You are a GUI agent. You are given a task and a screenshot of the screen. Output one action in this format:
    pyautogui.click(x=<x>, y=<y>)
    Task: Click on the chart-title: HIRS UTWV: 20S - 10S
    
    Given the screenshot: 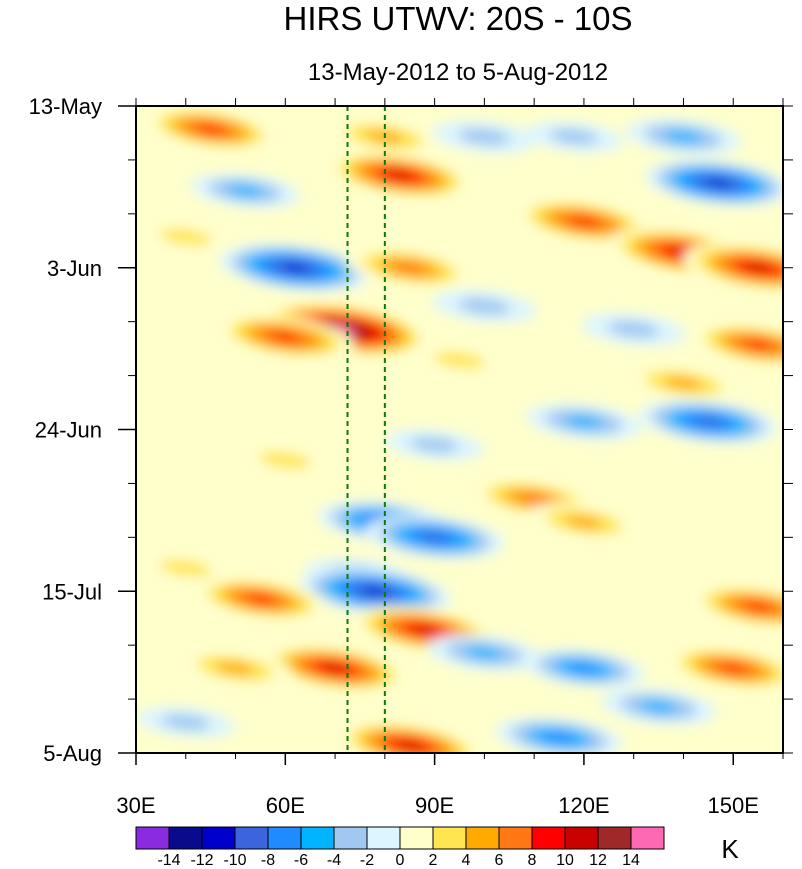 What is the action you would take?
    pyautogui.click(x=457, y=18)
    